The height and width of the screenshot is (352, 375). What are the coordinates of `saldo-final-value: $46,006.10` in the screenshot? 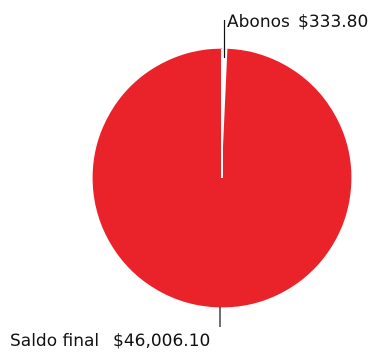 It's located at (161, 341).